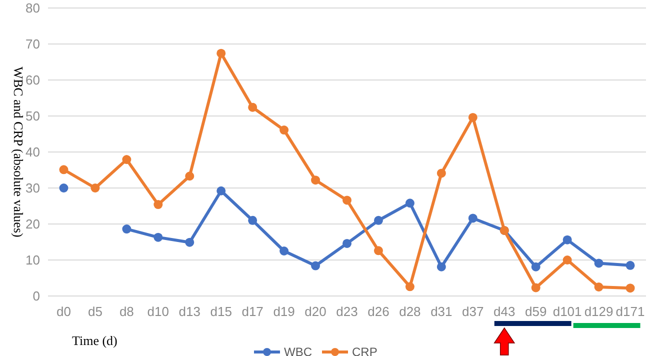 This screenshot has width=648, height=356. What do you see at coordinates (410, 311) in the screenshot?
I see `x-tick-label: d28` at bounding box center [410, 311].